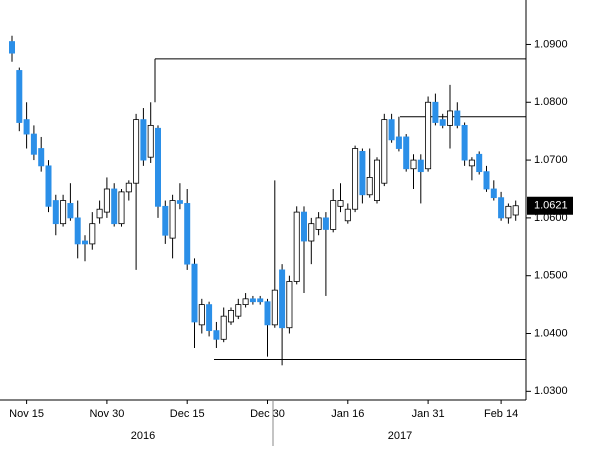 This screenshot has height=456, width=600. Describe the element at coordinates (551, 102) in the screenshot. I see `y-tick-label: 1.0800` at that location.